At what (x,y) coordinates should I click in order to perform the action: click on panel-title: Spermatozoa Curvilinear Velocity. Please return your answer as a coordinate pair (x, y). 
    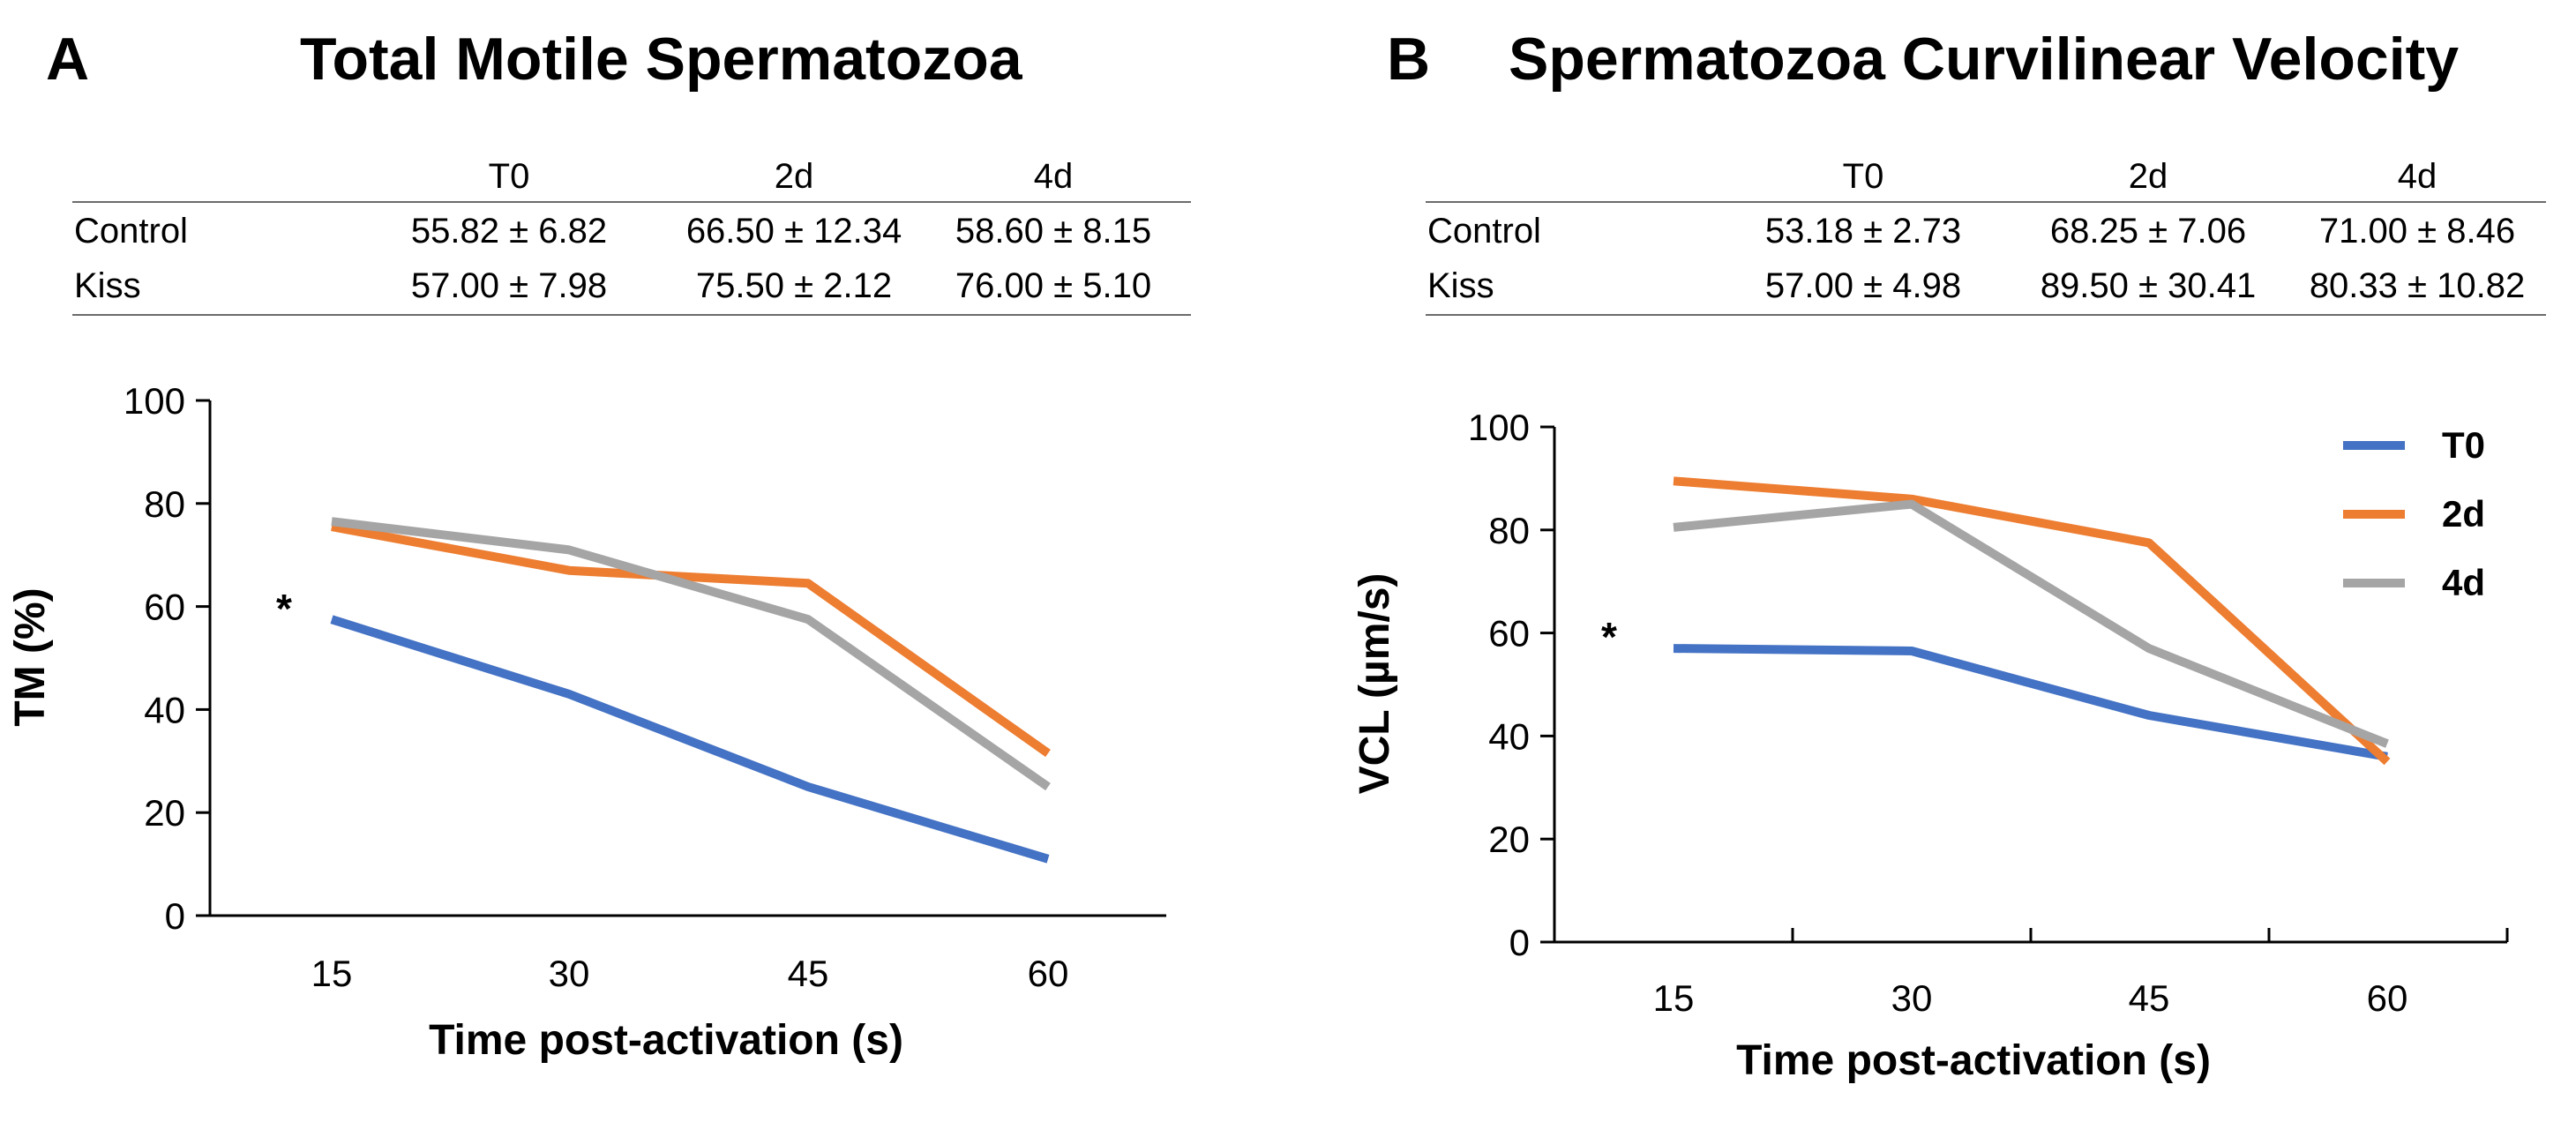
    Looking at the image, I should click on (1985, 59).